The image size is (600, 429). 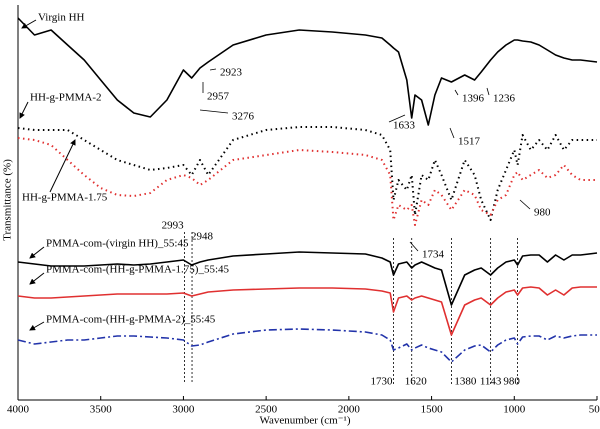 What do you see at coordinates (305, 421) in the screenshot?
I see `x-axis-label: Wavenumber (cm⁻¹)` at bounding box center [305, 421].